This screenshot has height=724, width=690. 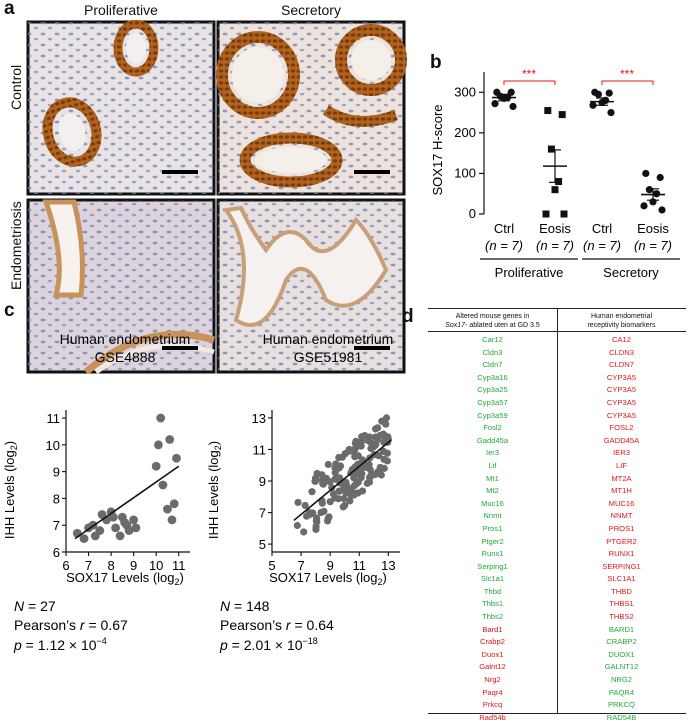 I want to click on b-ytick-label-2: 200, so click(x=465, y=132).